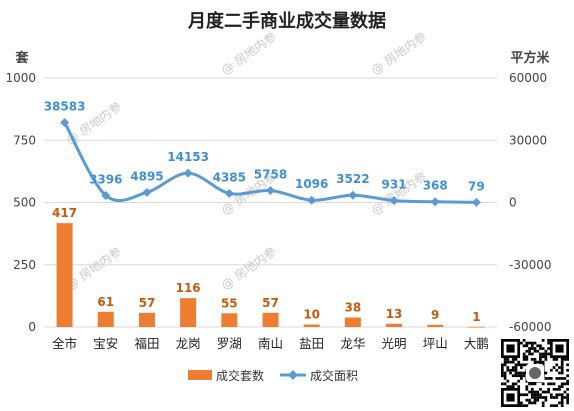  I want to click on left-tick-label: 0, so click(32, 327).